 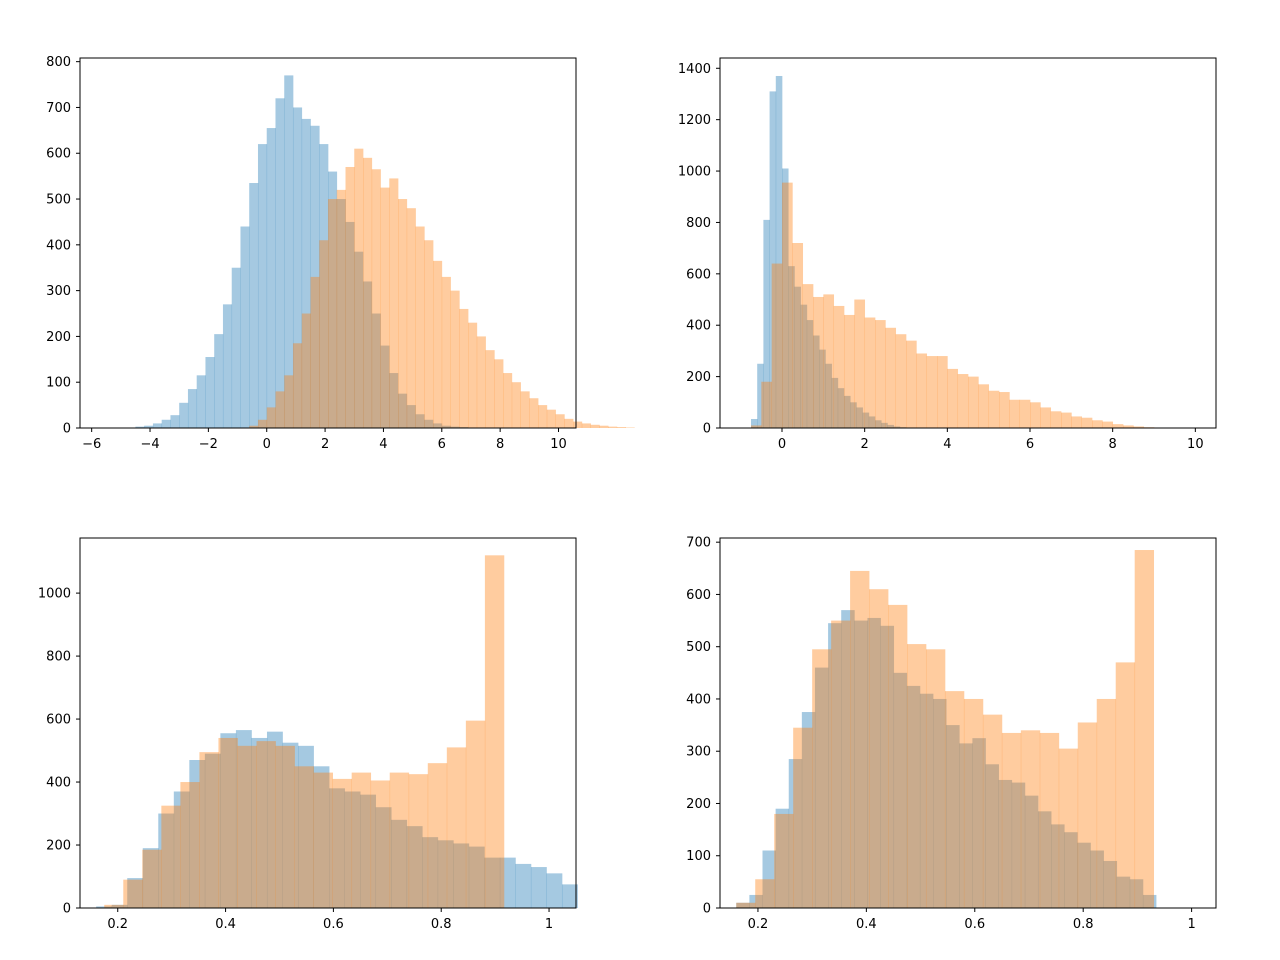 I want to click on y-tick-label: 600, so click(x=698, y=274).